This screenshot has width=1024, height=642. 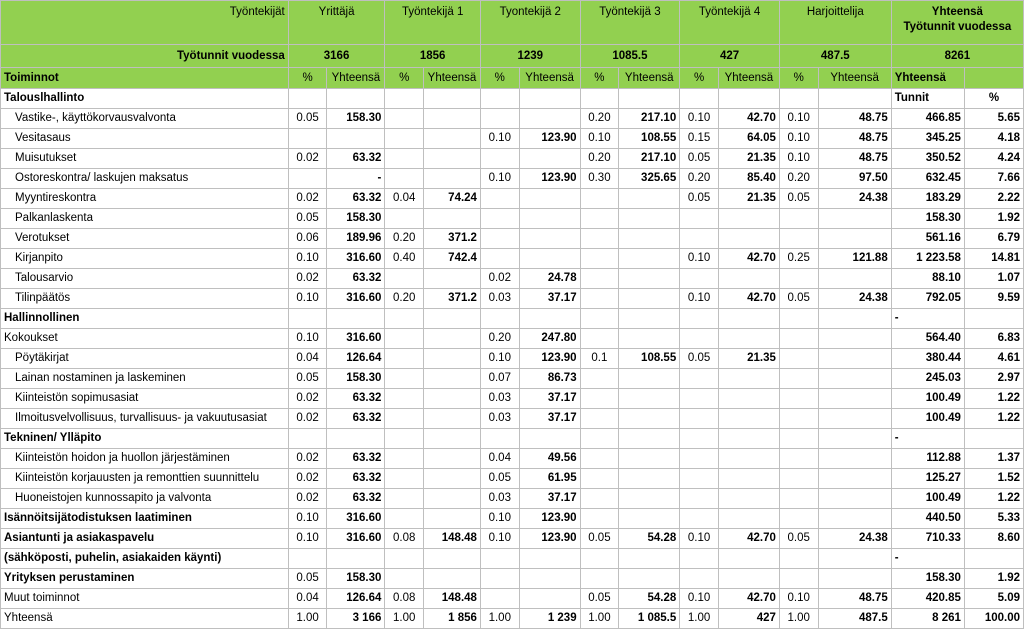 What do you see at coordinates (144, 278) in the screenshot?
I see `activity-label: Talousarvio` at bounding box center [144, 278].